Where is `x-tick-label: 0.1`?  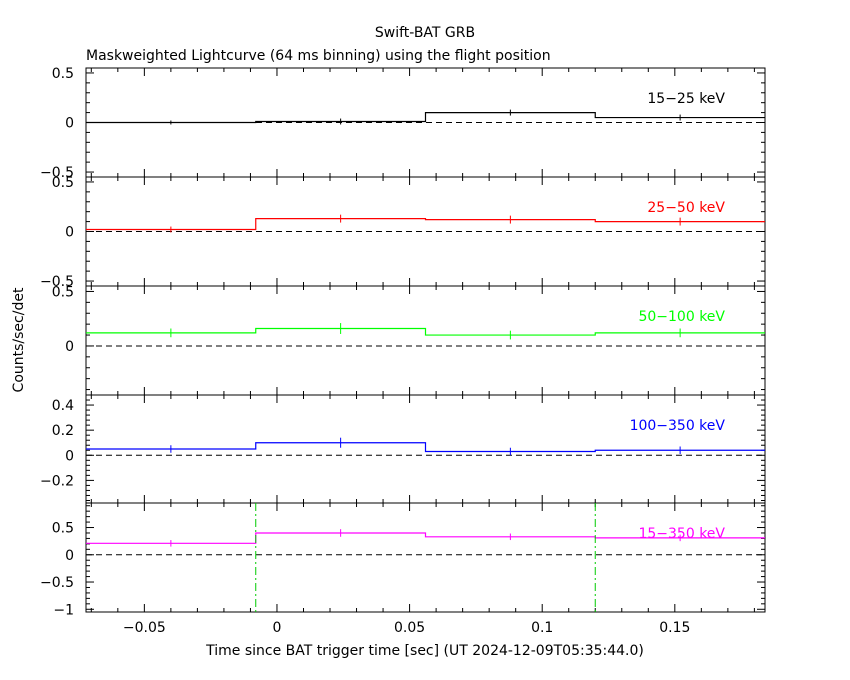
x-tick-label: 0.1 is located at coordinates (542, 628).